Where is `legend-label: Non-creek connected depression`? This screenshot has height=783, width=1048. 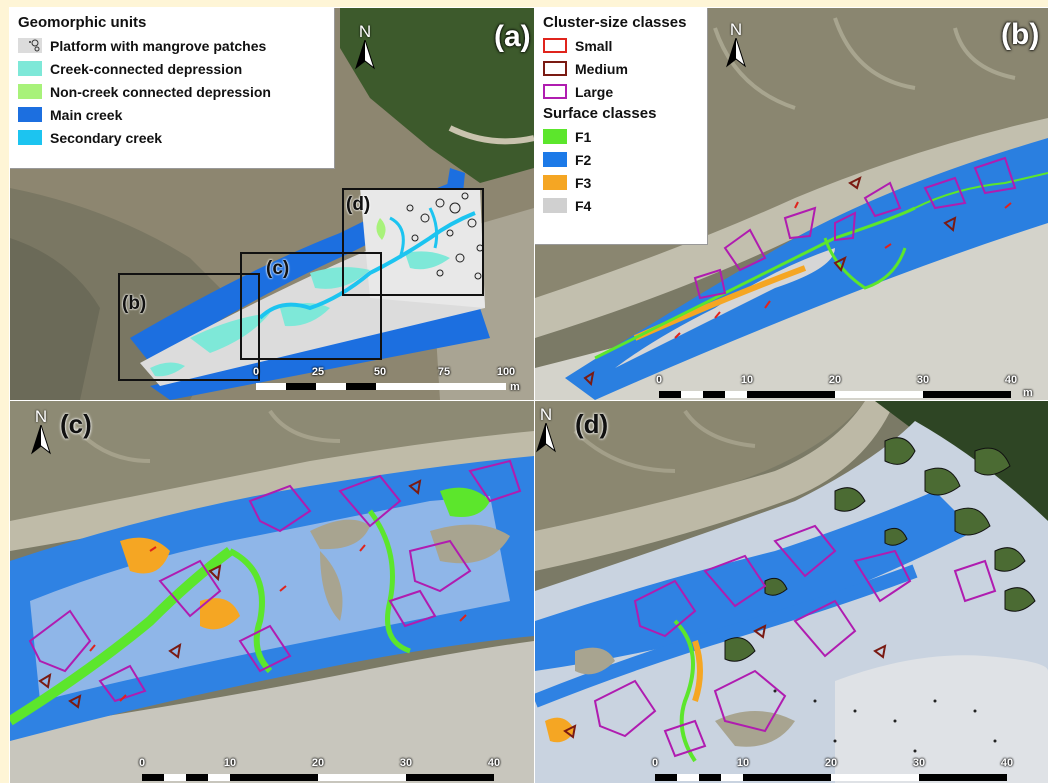 legend-label: Non-creek connected depression is located at coordinates (160, 91).